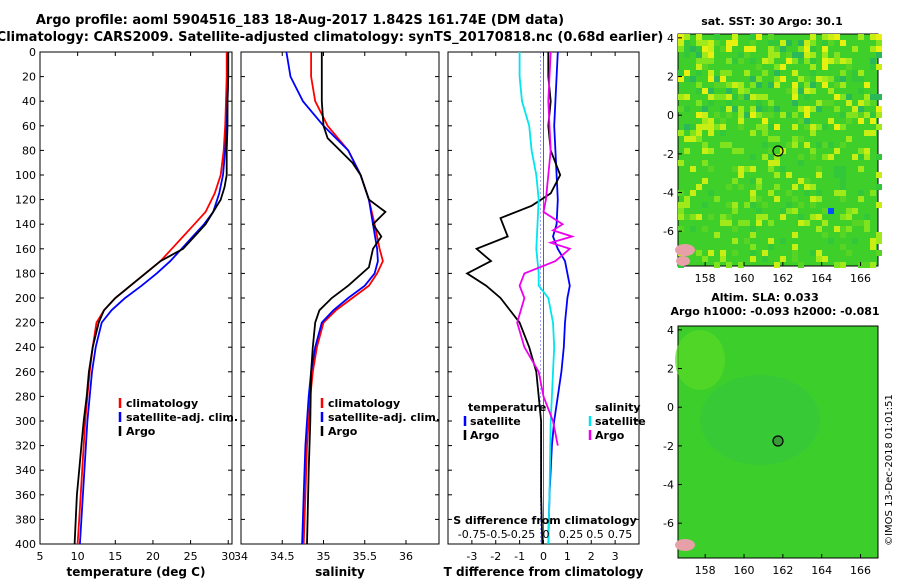 Image resolution: width=900 pixels, height=584 pixels. Describe the element at coordinates (136, 572) in the screenshot. I see `x-axis-label: temperature (deg C)` at that location.